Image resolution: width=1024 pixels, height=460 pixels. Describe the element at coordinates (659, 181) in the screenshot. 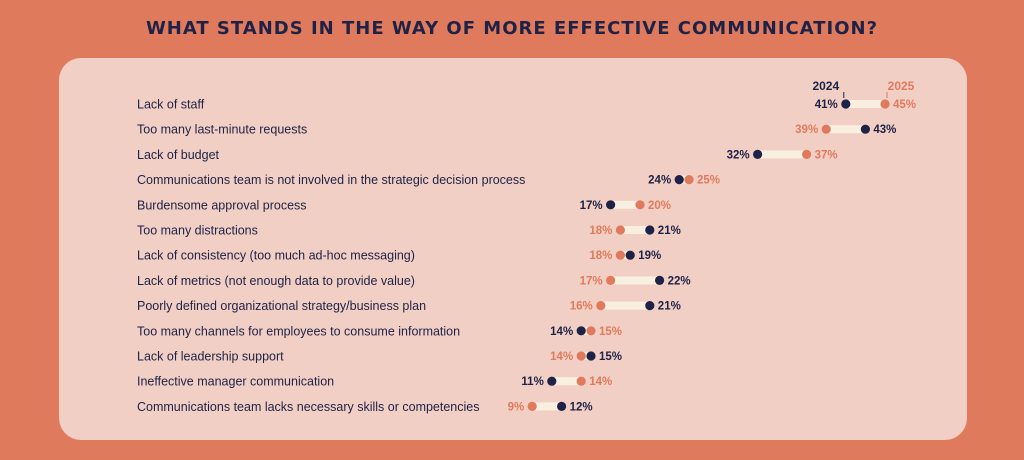

I see `data-label: 24%` at that location.